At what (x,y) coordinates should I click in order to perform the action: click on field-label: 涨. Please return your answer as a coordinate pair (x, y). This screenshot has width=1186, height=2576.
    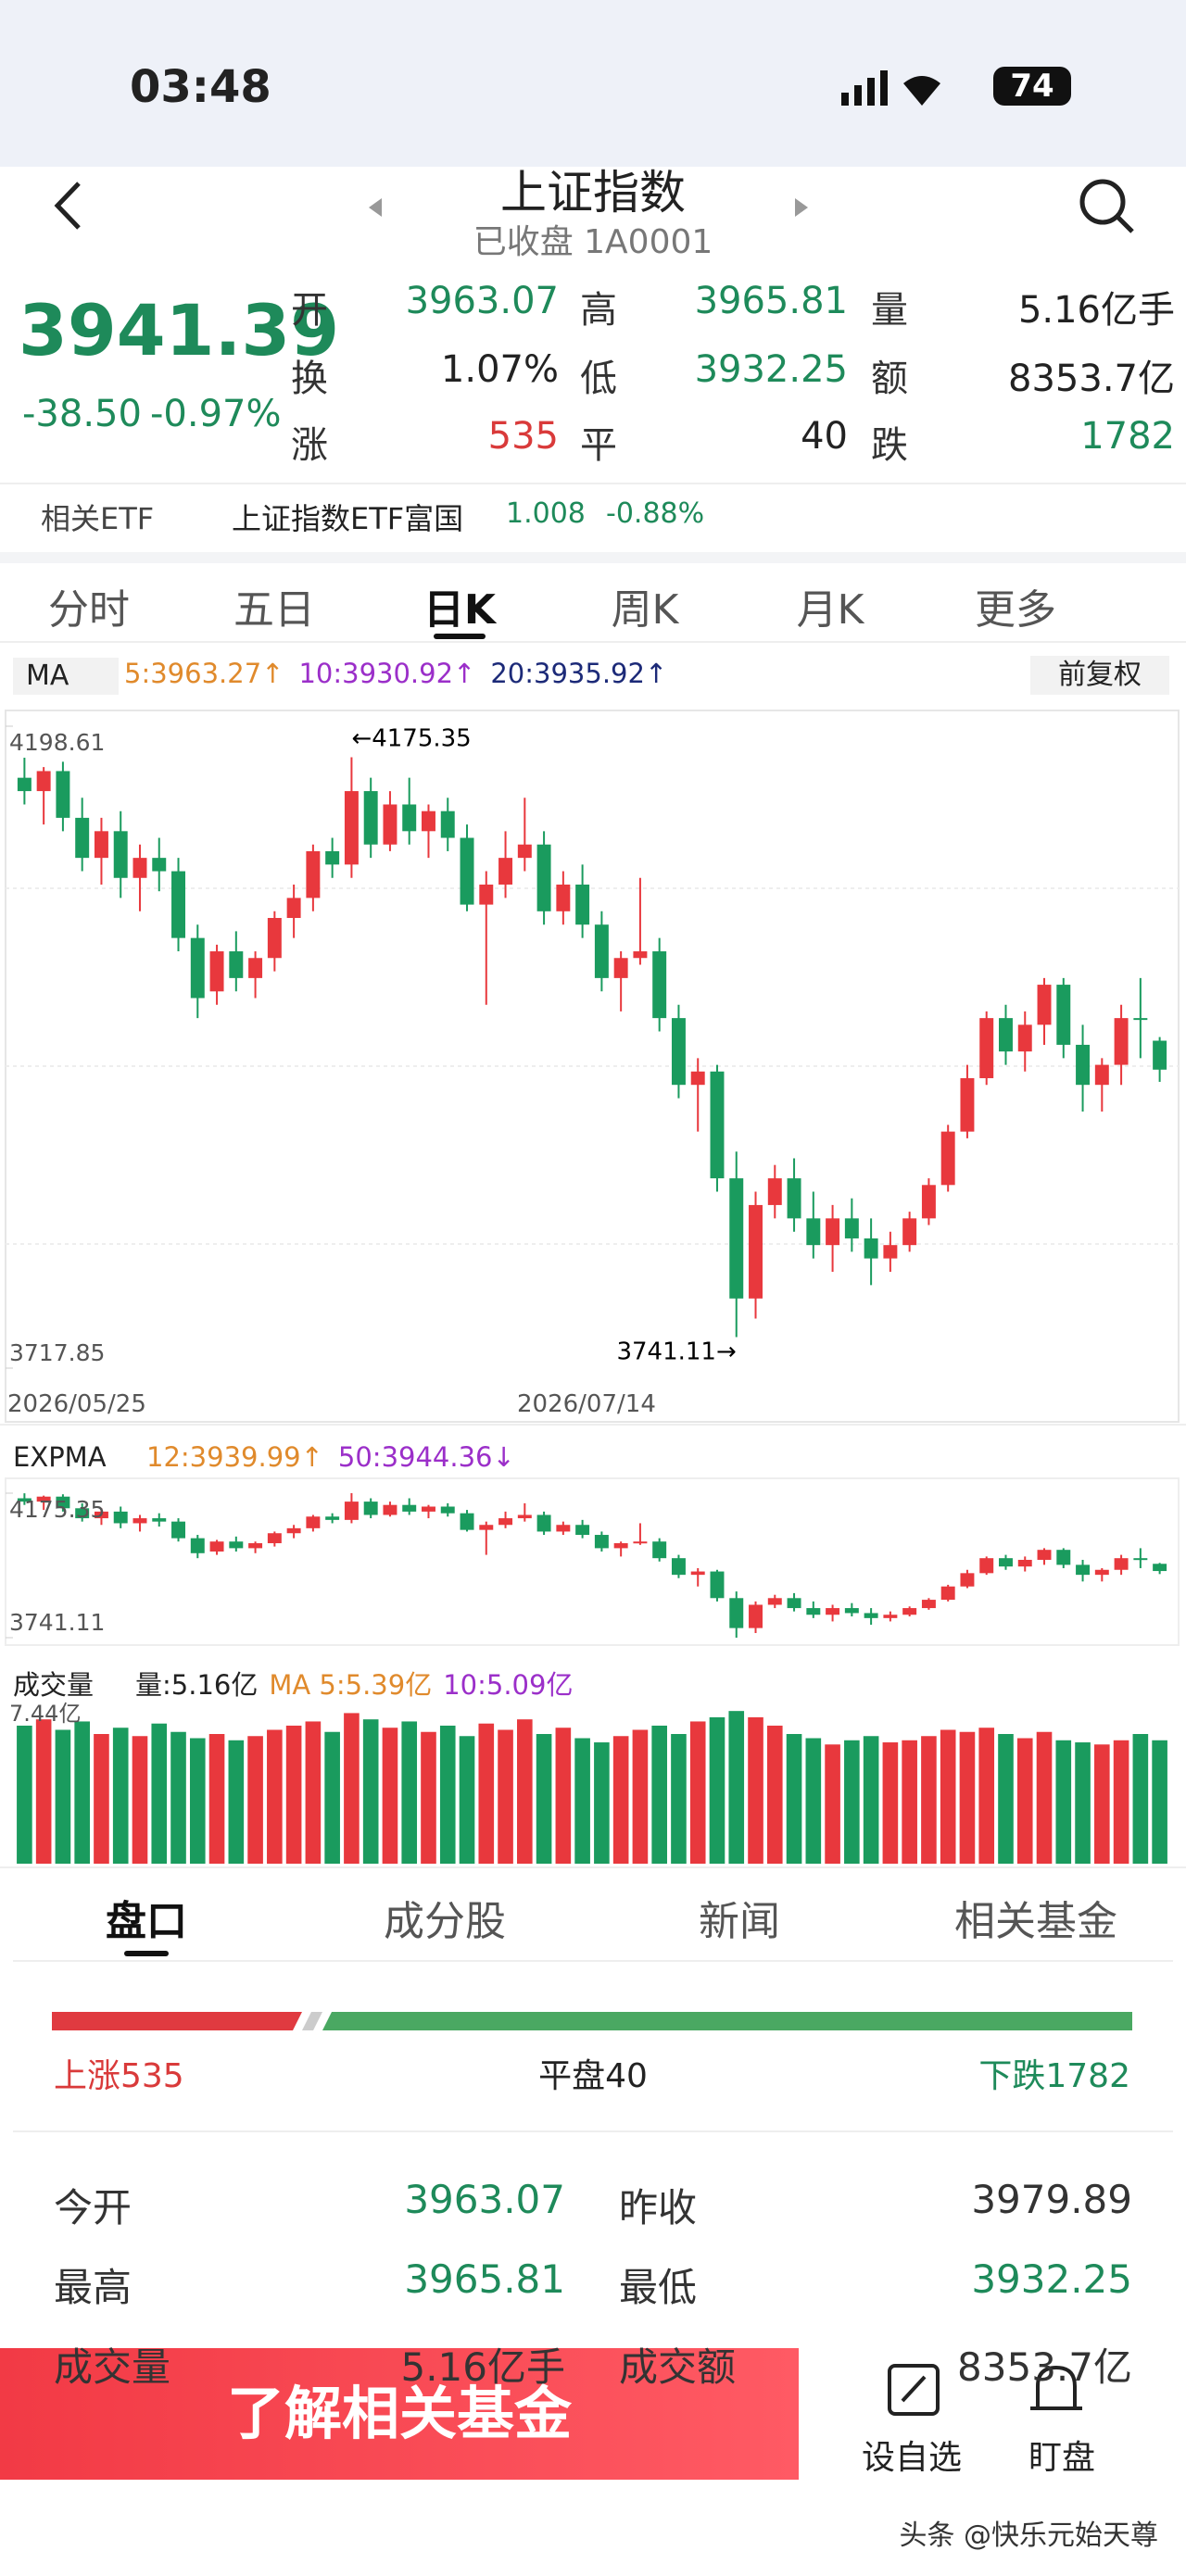
    Looking at the image, I should click on (309, 445).